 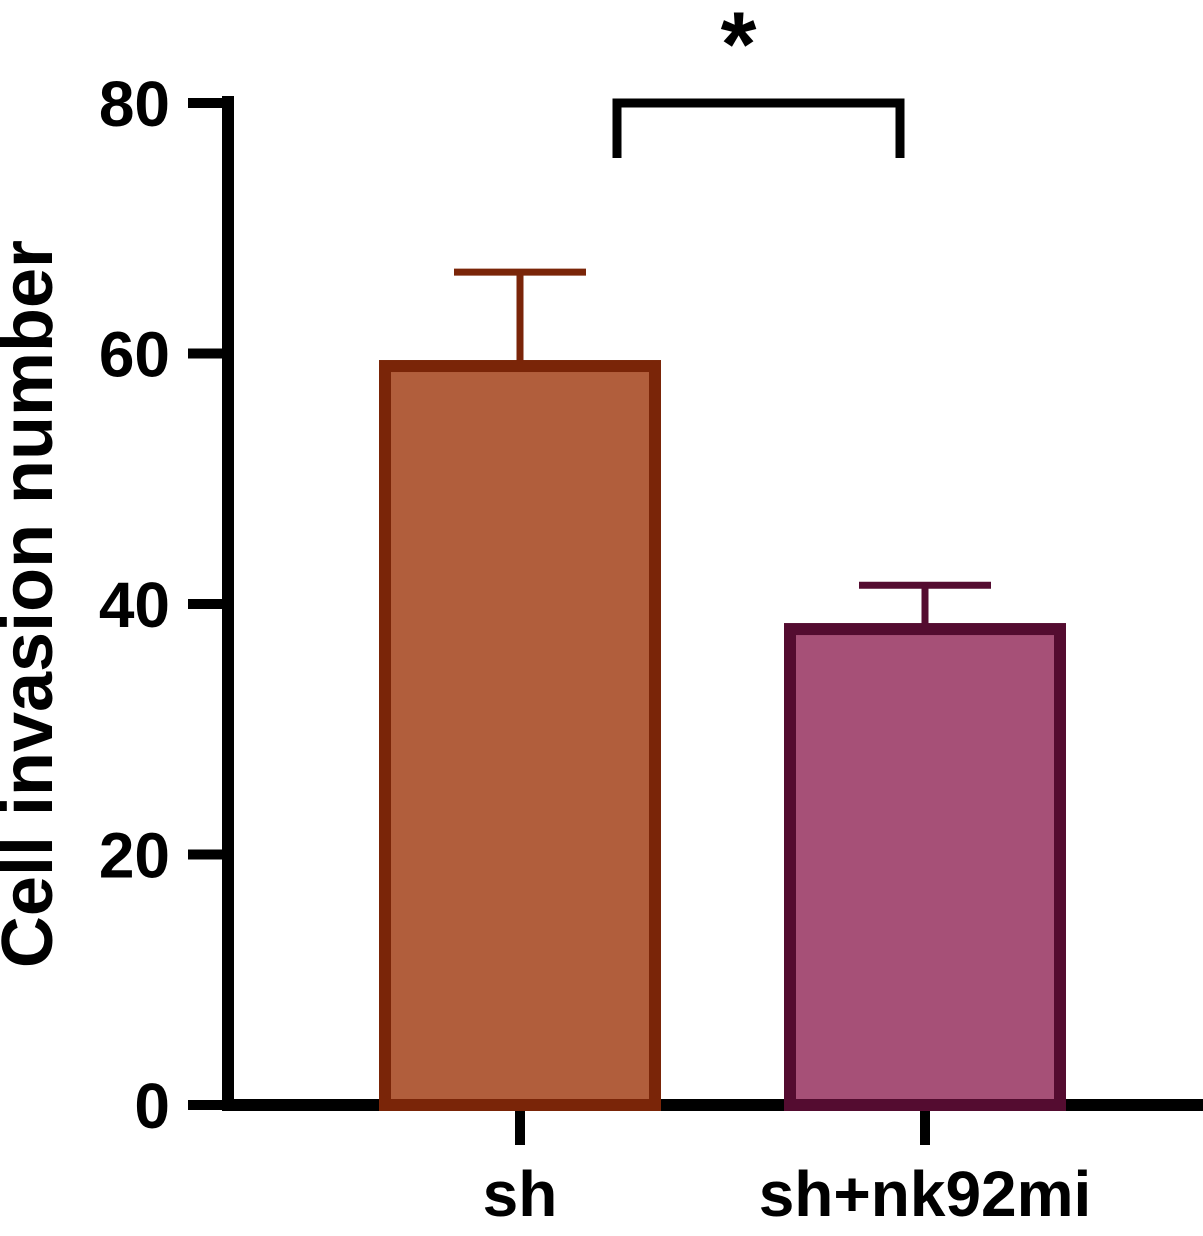 What do you see at coordinates (134, 856) in the screenshot?
I see `y-tick-label: 20` at bounding box center [134, 856].